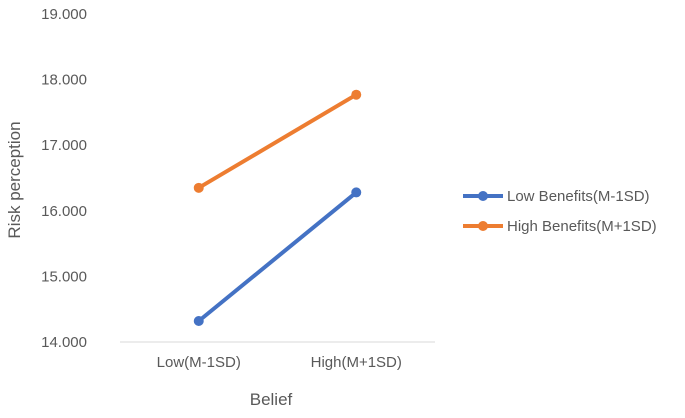 The width and height of the screenshot is (685, 418). I want to click on legend-label: High Benefits(M+1SD), so click(582, 226).